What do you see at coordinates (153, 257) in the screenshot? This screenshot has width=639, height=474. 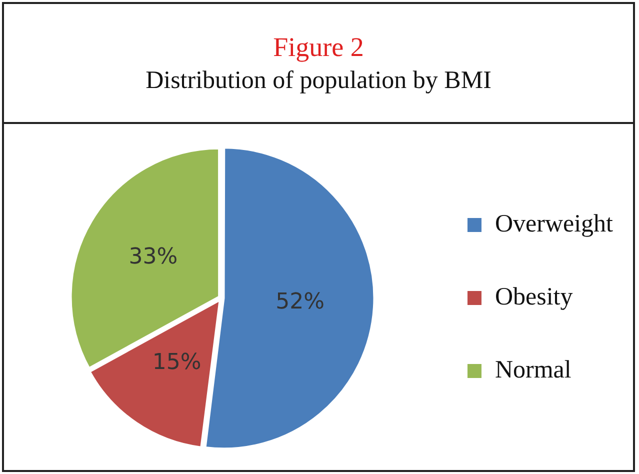 I see `data-label: 33%` at bounding box center [153, 257].